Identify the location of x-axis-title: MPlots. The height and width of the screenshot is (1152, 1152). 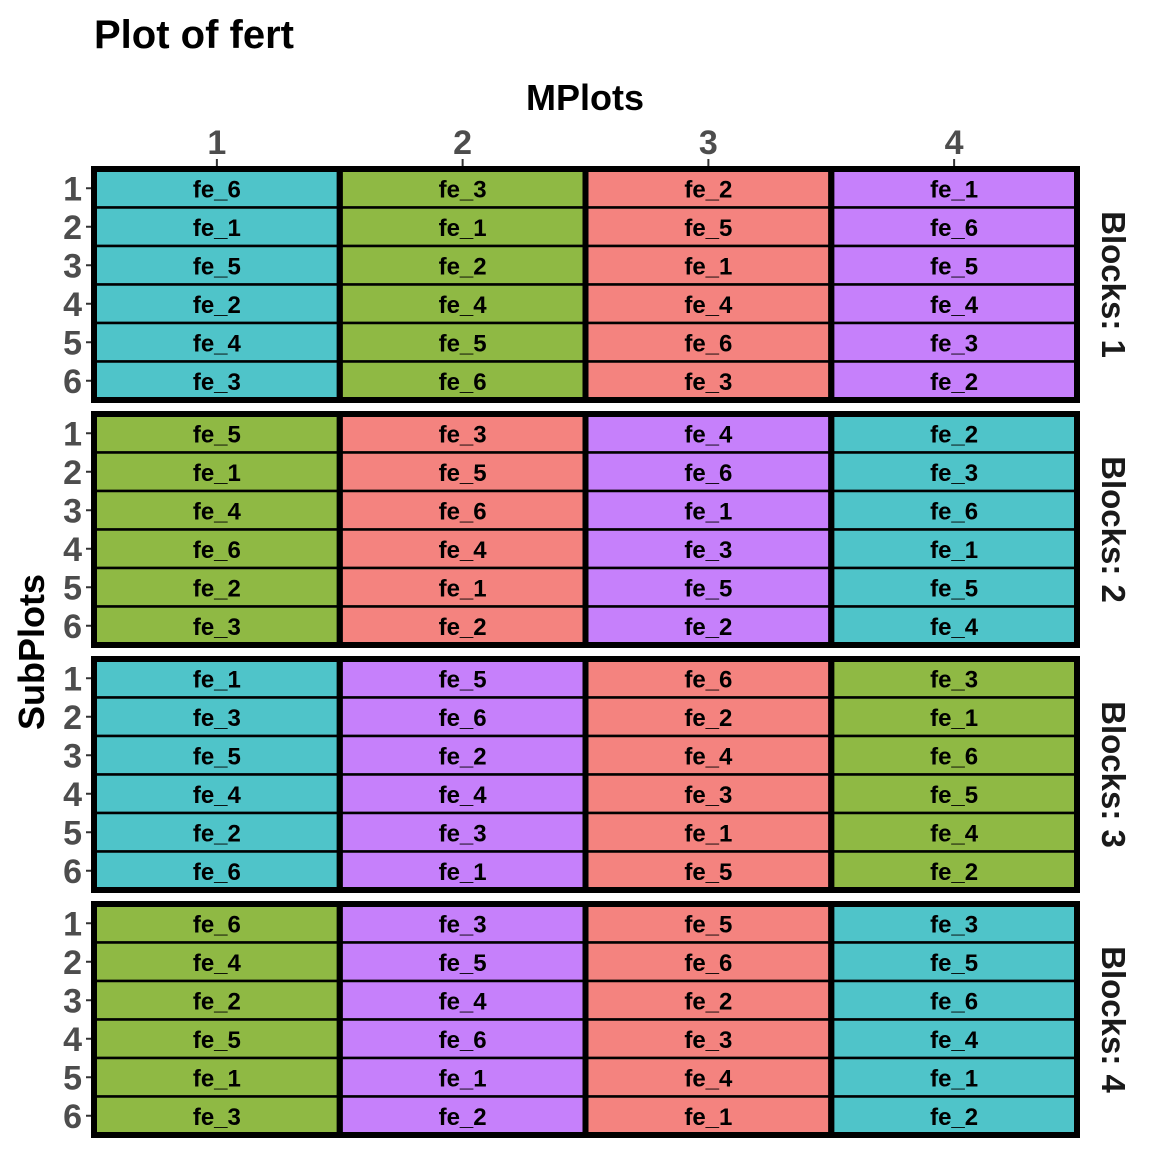
(585, 97).